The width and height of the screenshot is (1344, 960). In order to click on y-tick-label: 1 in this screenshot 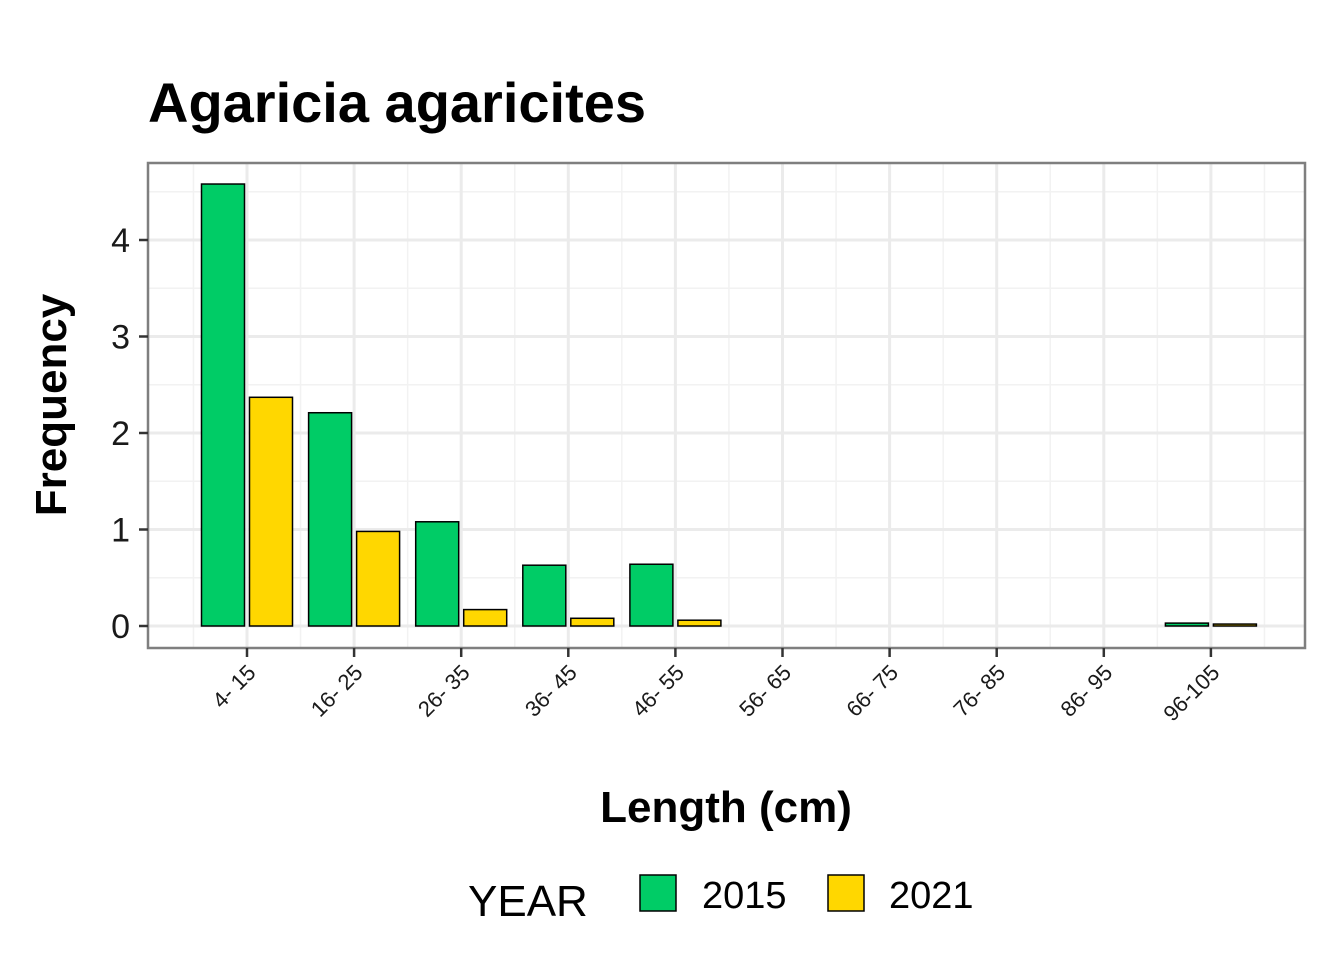, I will do `click(120, 531)`.